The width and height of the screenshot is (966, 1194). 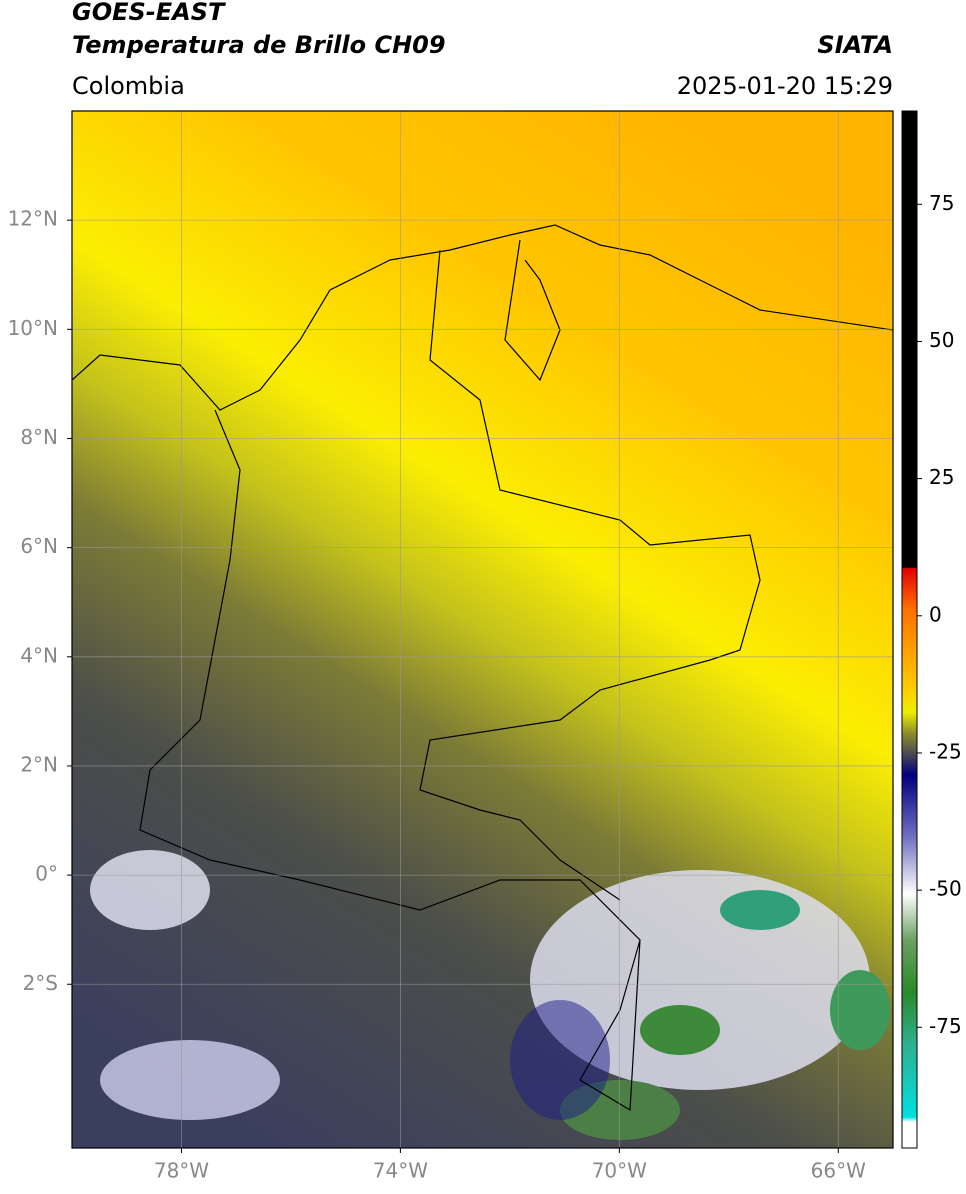 I want to click on x-tick-label: 66°W, so click(x=838, y=1171).